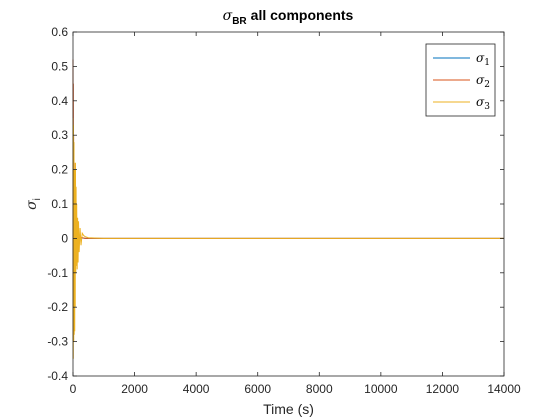 Image resolution: width=560 pixels, height=420 pixels. I want to click on x-tick-label: 8000, so click(319, 389).